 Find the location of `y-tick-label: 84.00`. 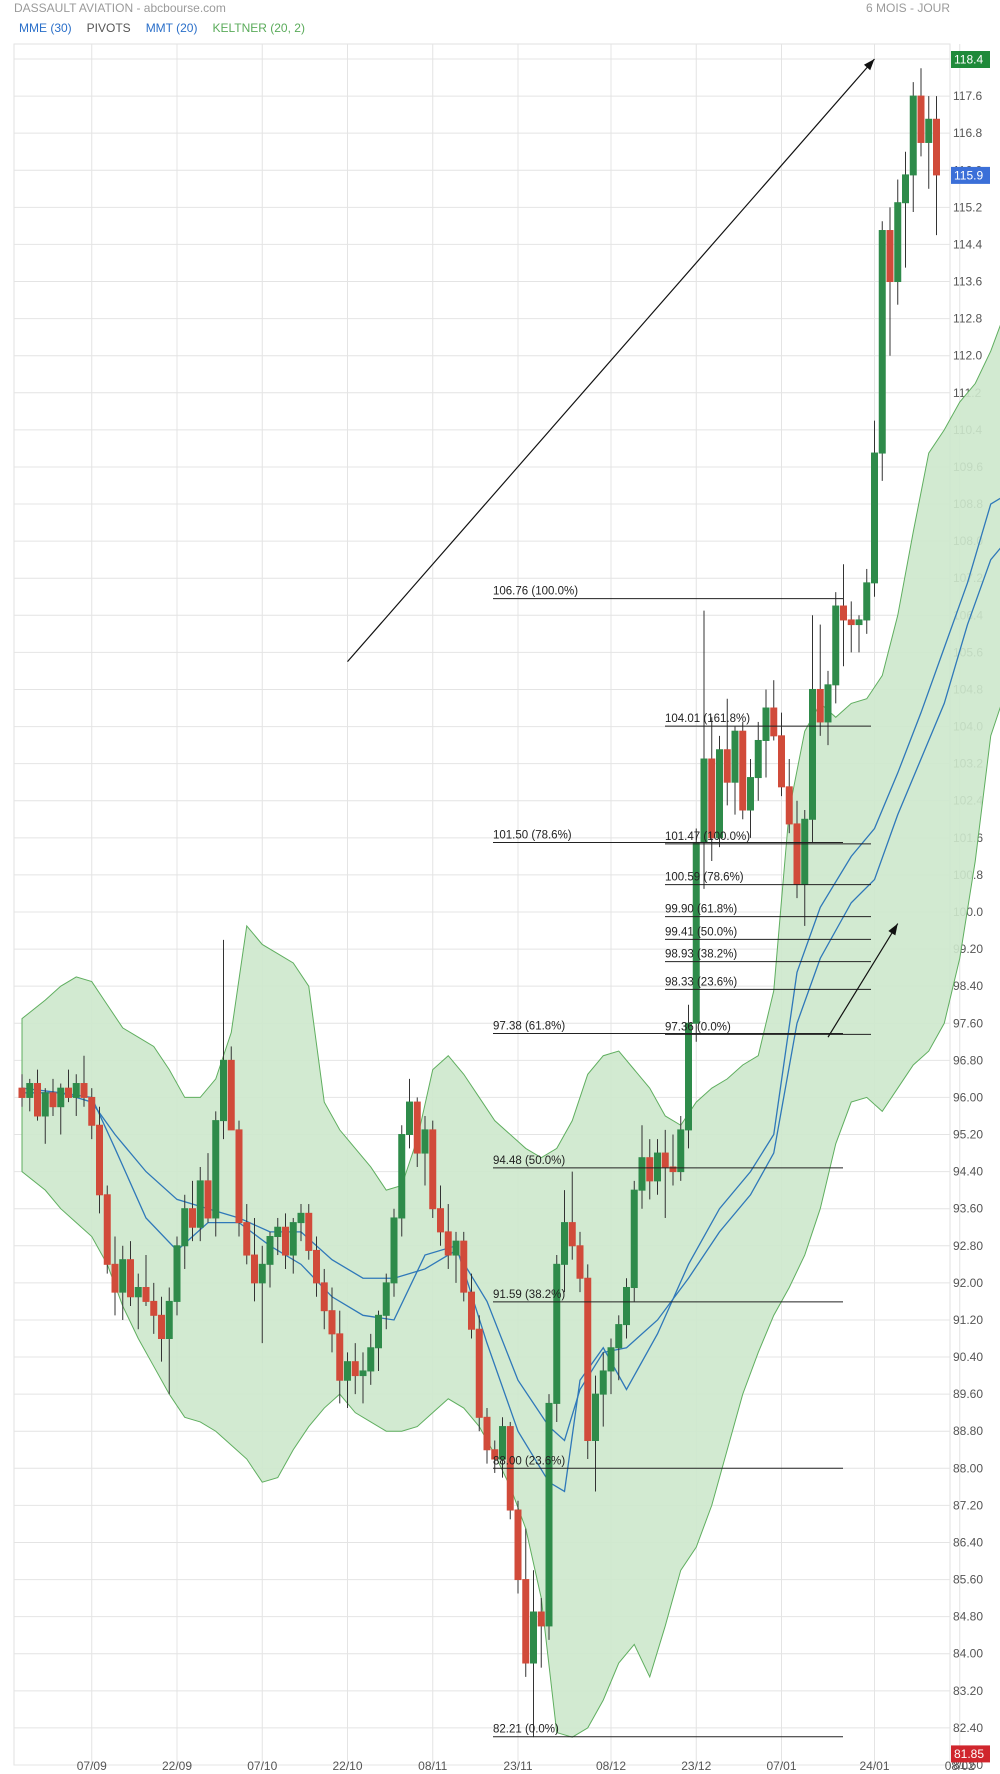

y-tick-label: 84.00 is located at coordinates (968, 1654).